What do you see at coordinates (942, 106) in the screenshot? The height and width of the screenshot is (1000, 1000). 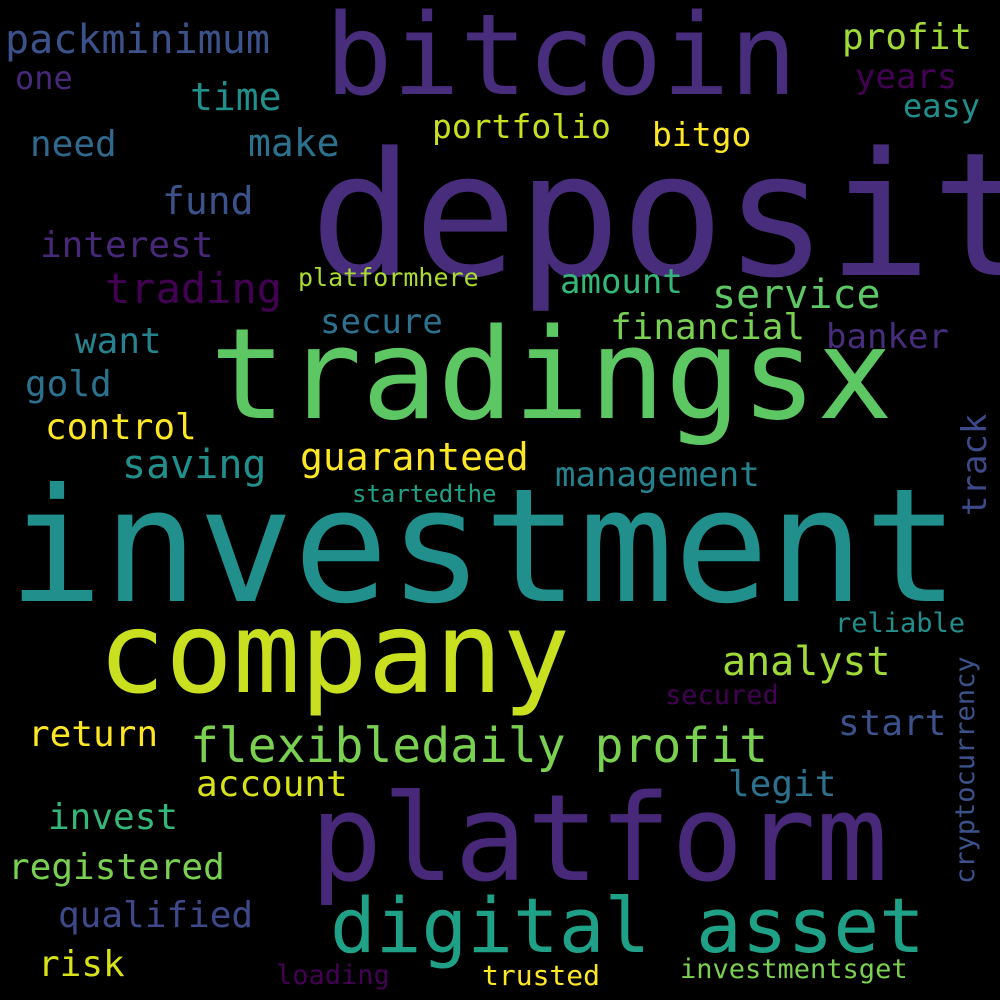 I see `word-easy: easy` at bounding box center [942, 106].